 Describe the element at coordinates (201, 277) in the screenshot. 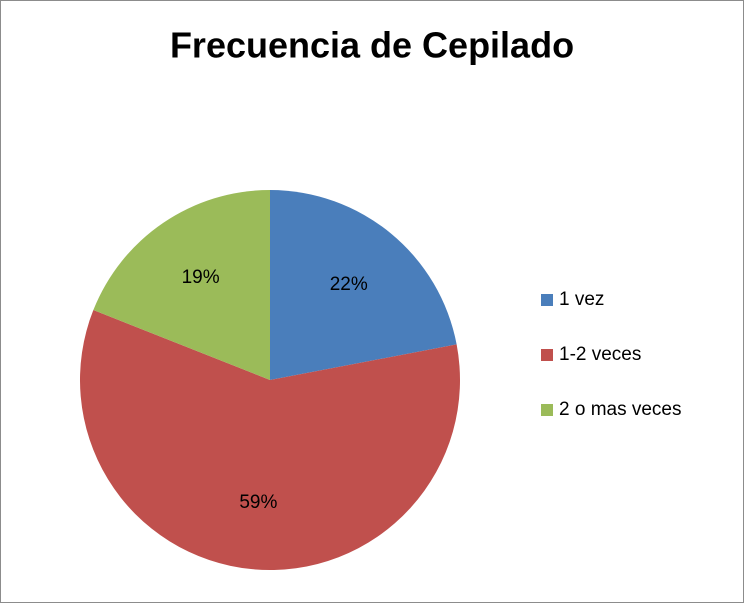

I see `data-label: 19%` at that location.